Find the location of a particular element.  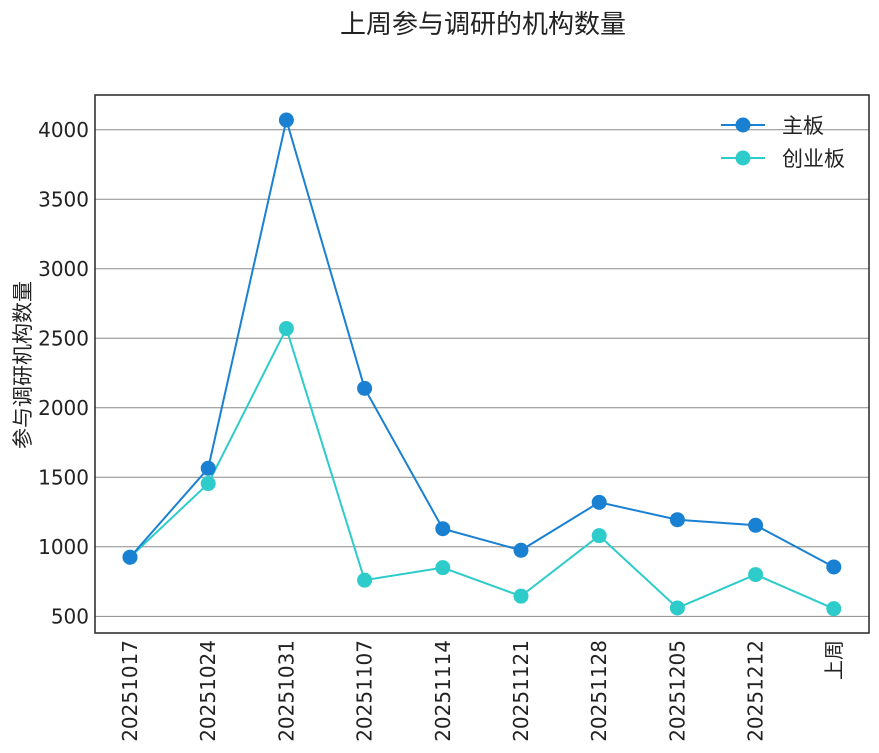

y-tick-label: 1500 is located at coordinates (63, 477).